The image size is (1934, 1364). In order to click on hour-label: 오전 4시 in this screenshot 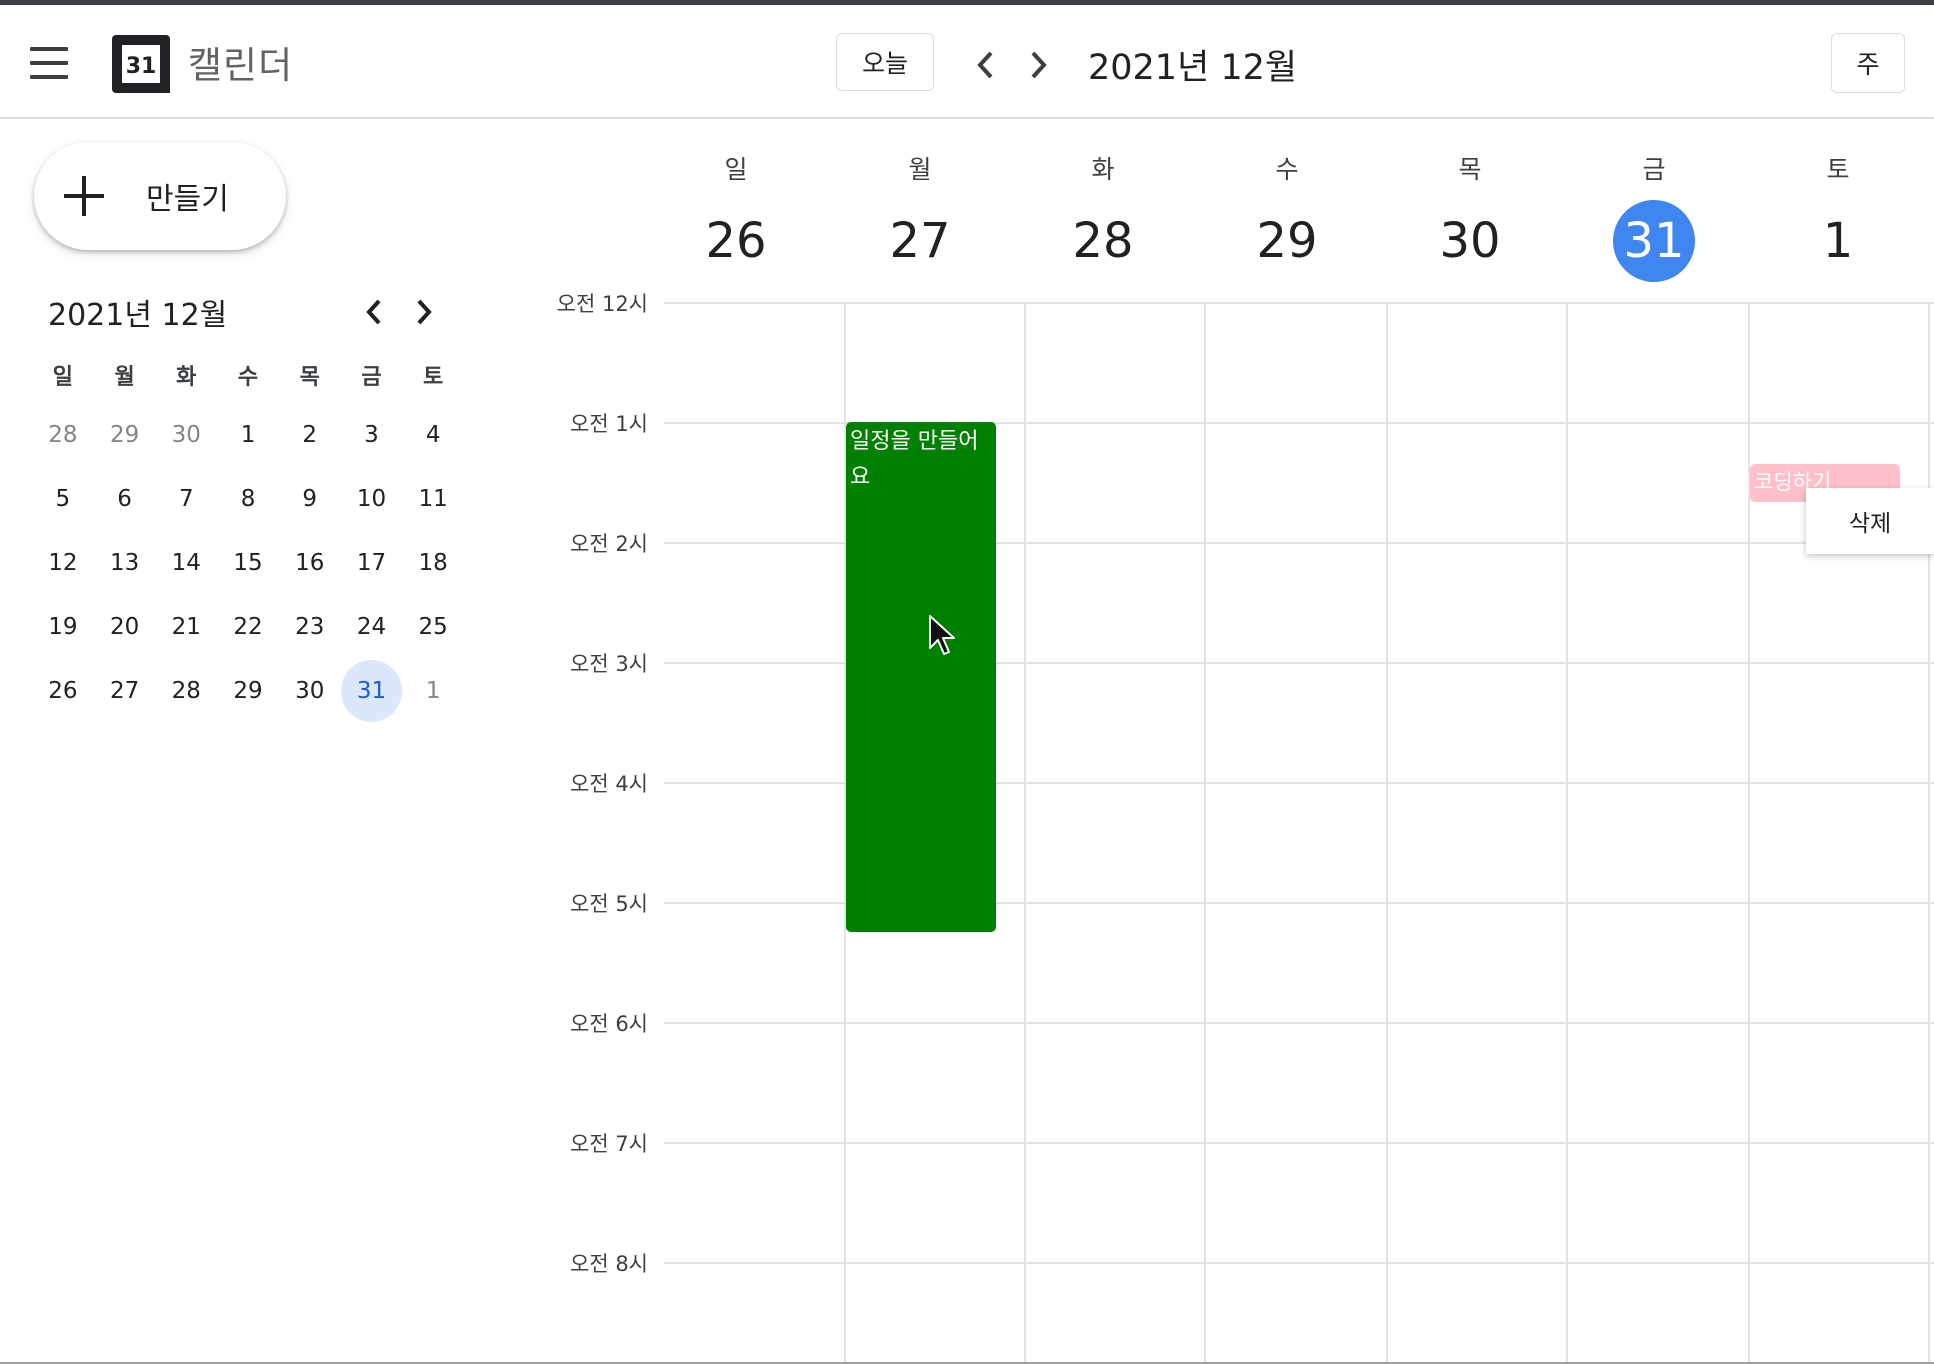, I will do `click(609, 784)`.